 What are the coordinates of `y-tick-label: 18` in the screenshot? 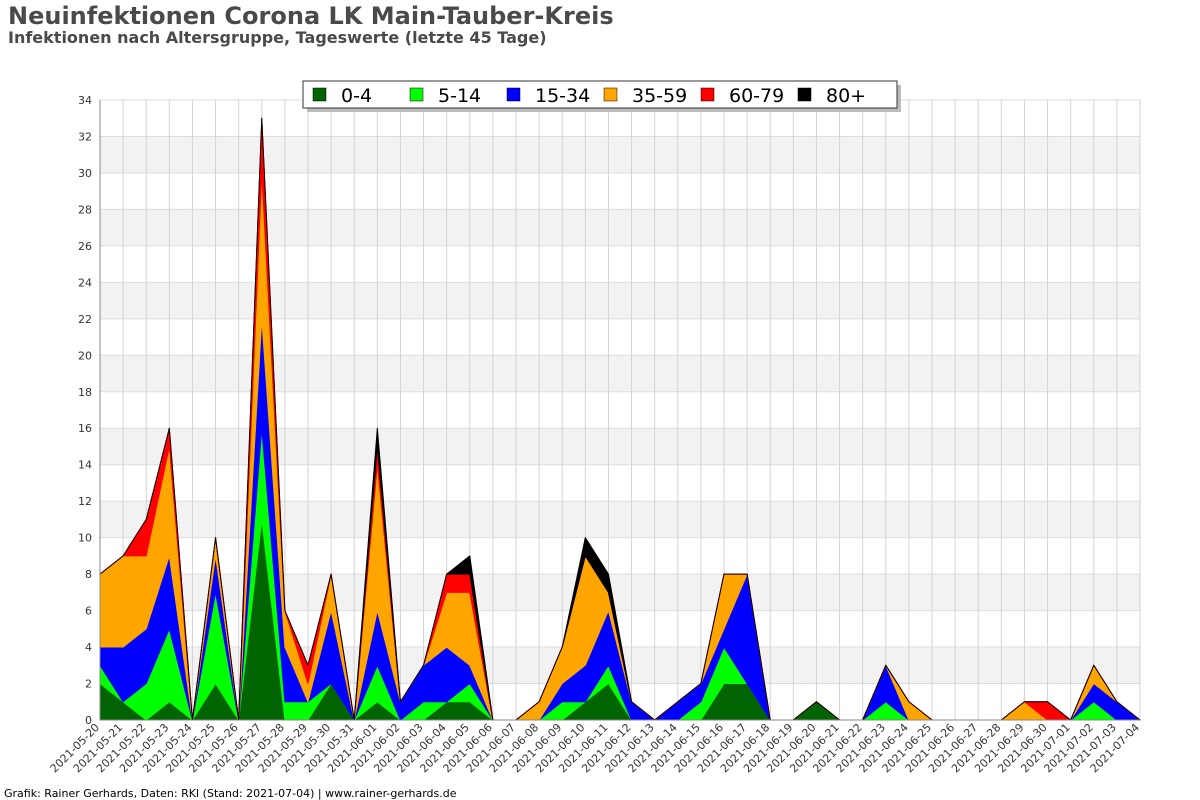 It's located at (85, 392).